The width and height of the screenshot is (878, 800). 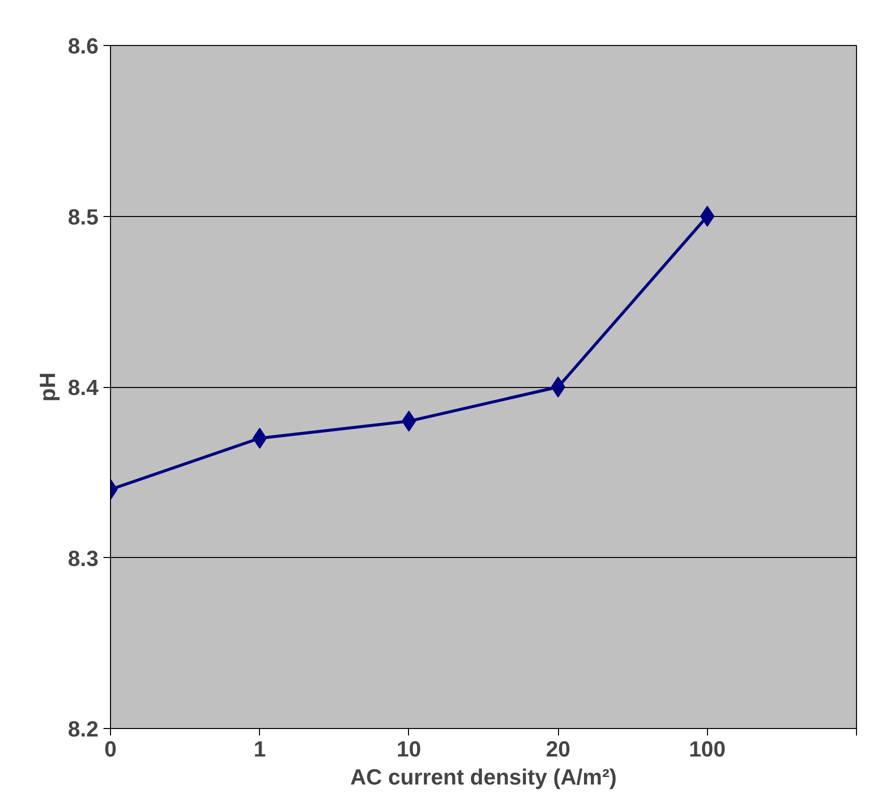 I want to click on y-tick-label: 8.5, so click(x=83, y=217).